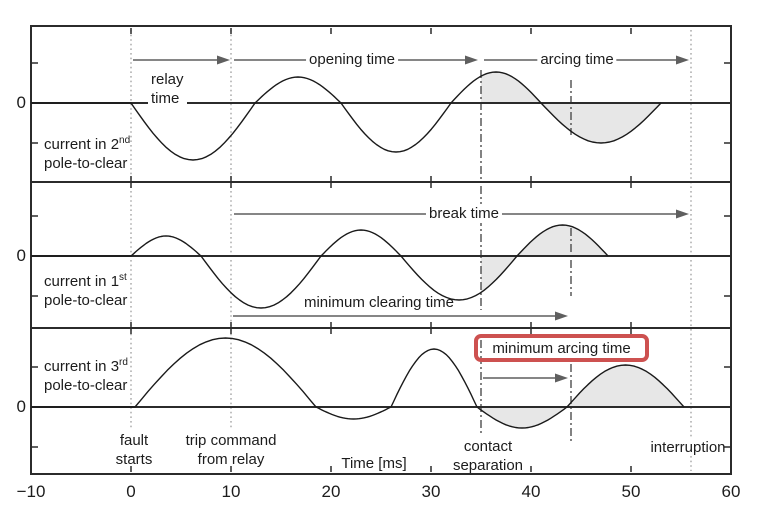 This screenshot has height=513, width=767. I want to click on minimum-arcing-time-highlight-box: minimum arcing time, so click(561, 348).